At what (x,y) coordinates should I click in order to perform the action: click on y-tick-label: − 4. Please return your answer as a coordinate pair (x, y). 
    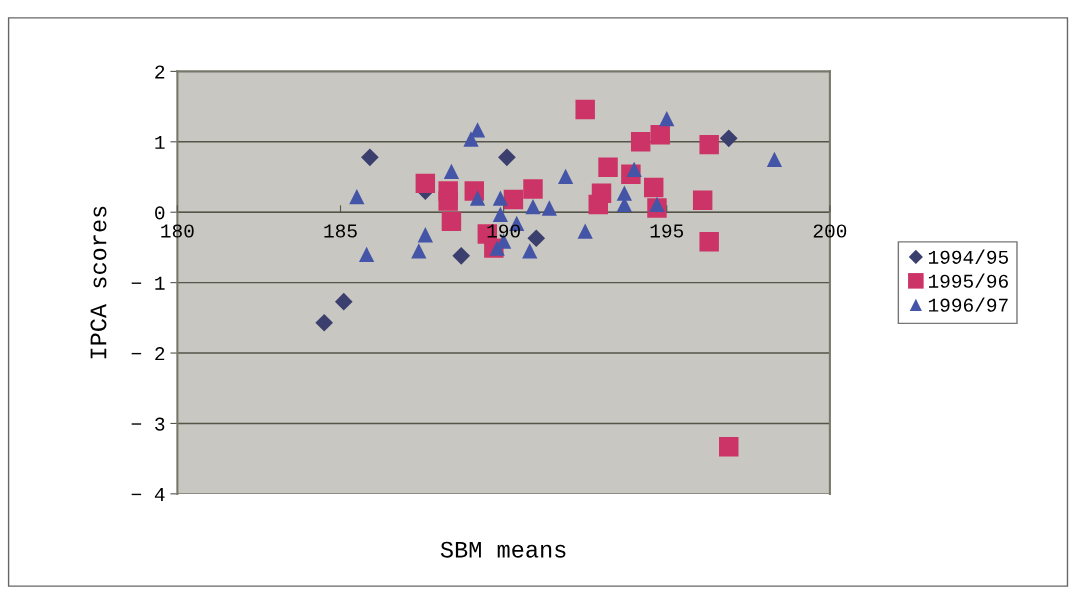
    Looking at the image, I should click on (148, 494).